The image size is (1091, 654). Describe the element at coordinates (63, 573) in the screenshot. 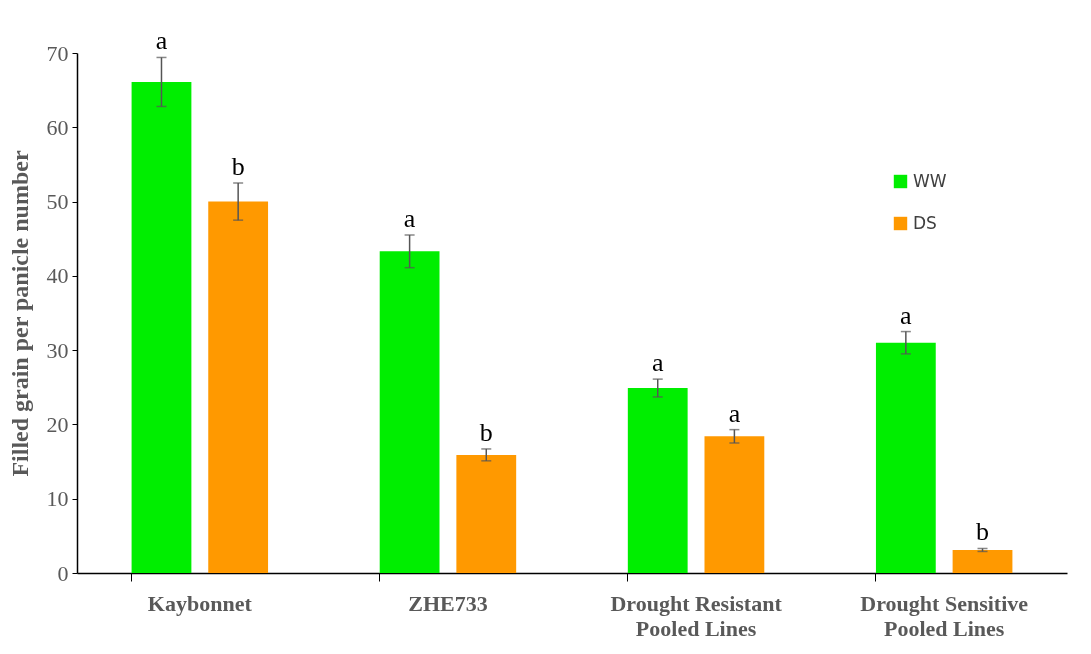

I see `y-tick-label: 0` at that location.